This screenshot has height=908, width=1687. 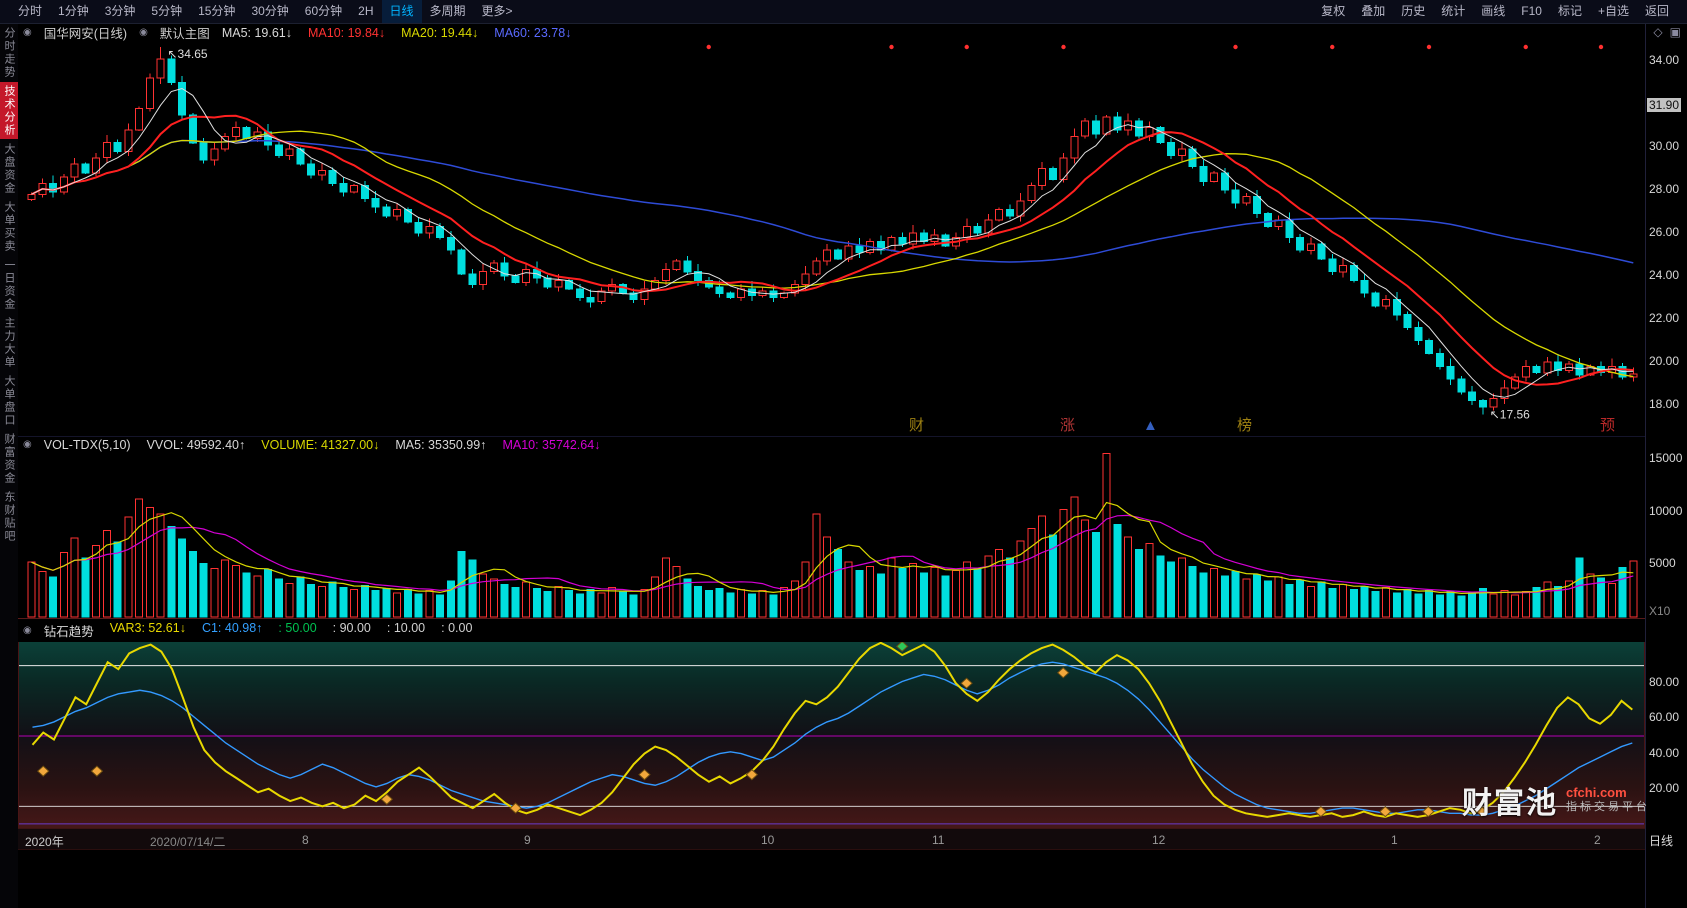 I want to click on toolbar-tool: 复权, so click(x=1333, y=11).